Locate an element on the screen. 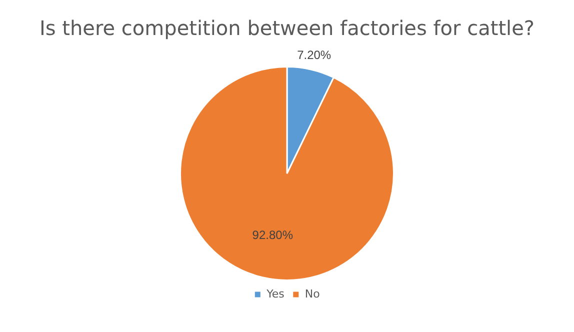 The image size is (574, 332). legend-label: No is located at coordinates (312, 293).